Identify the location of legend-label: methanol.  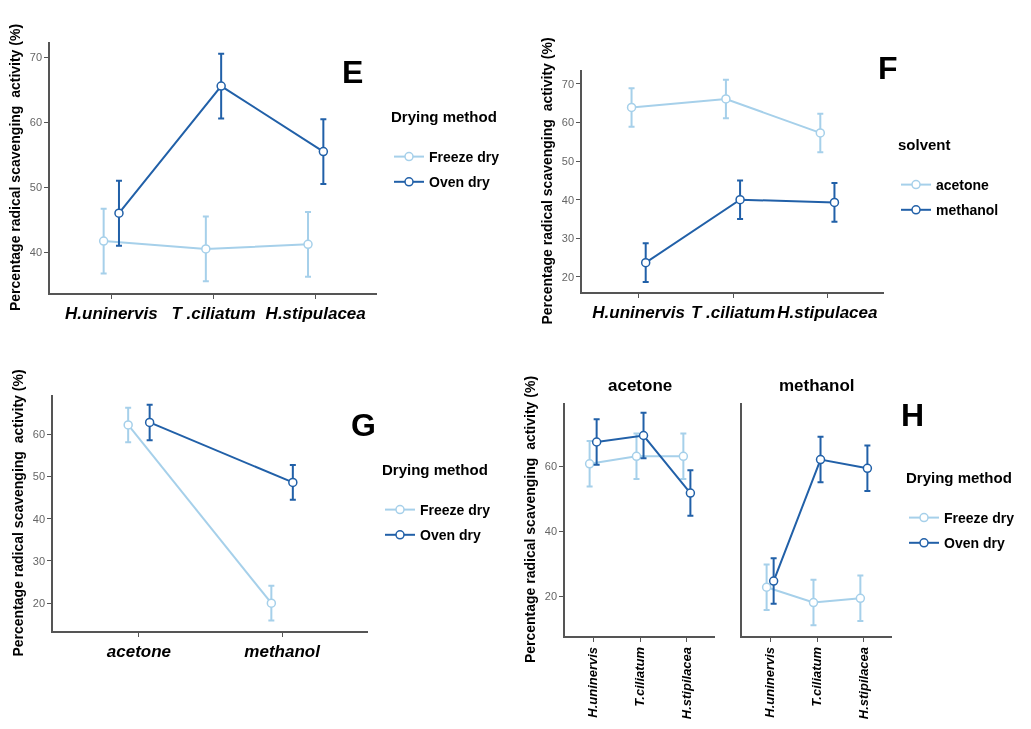
(967, 210).